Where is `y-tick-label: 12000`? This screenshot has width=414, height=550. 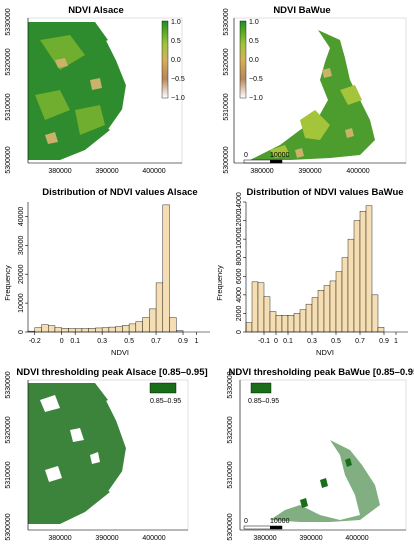 y-tick-label: 12000 is located at coordinates (239, 221).